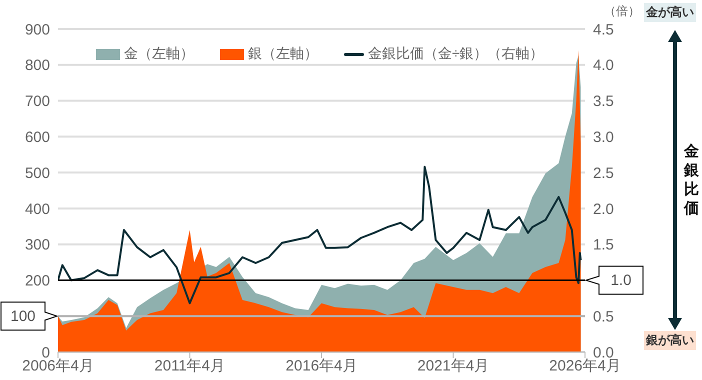 The height and width of the screenshot is (380, 702). I want to click on y-tick-label: 700, so click(37, 101).